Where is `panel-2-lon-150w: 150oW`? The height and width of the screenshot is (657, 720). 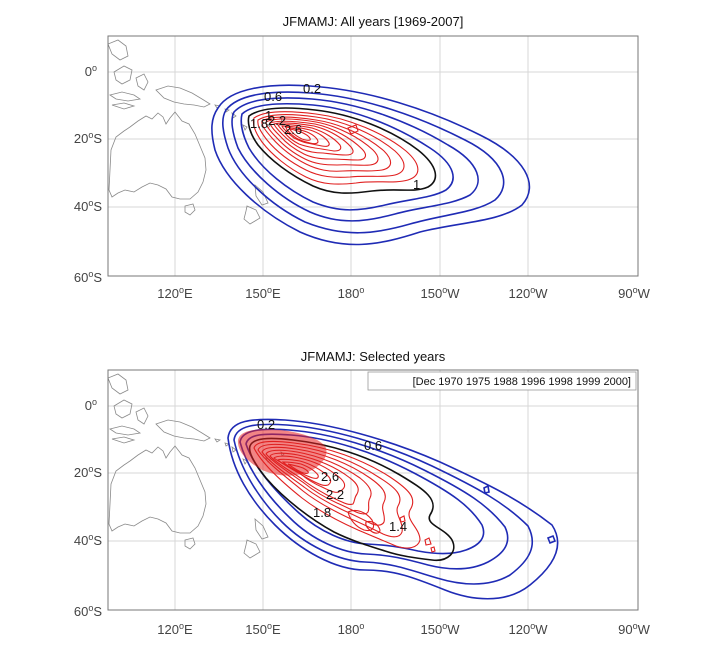 panel-2-lon-150w: 150oW is located at coordinates (441, 629).